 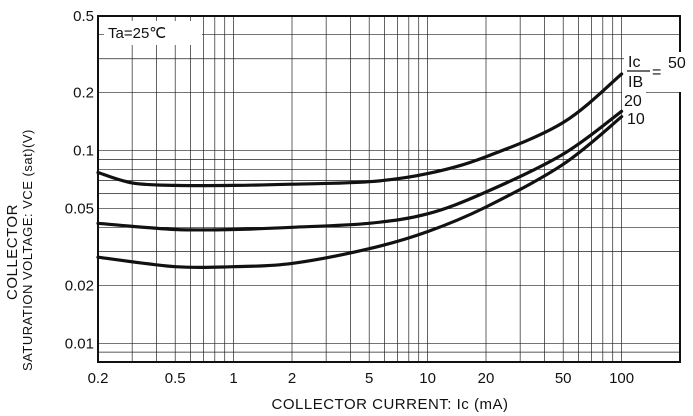 I want to click on y-axis-label-line1: COLLECTOR, so click(x=12, y=252).